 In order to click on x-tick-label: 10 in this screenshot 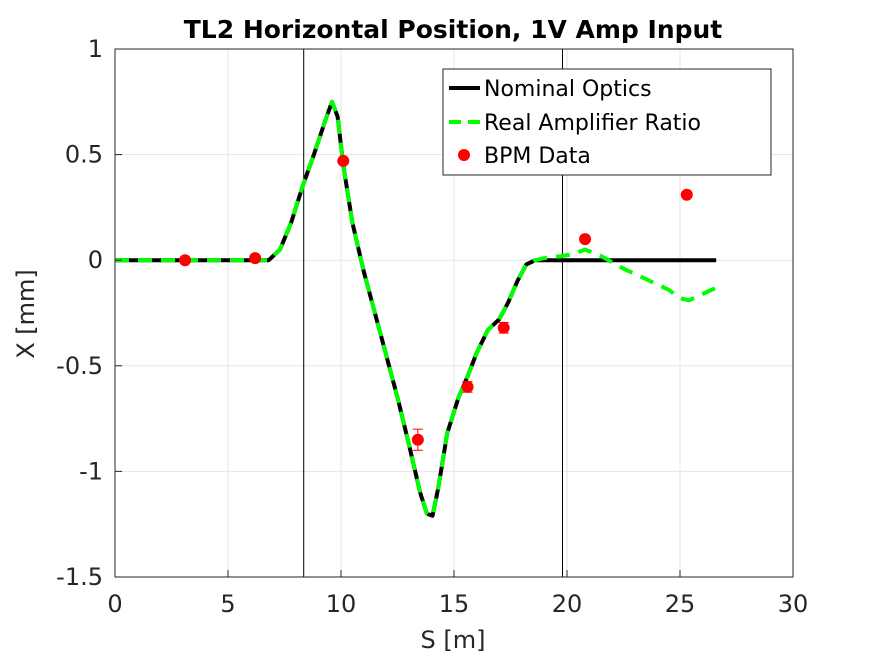, I will do `click(341, 604)`.